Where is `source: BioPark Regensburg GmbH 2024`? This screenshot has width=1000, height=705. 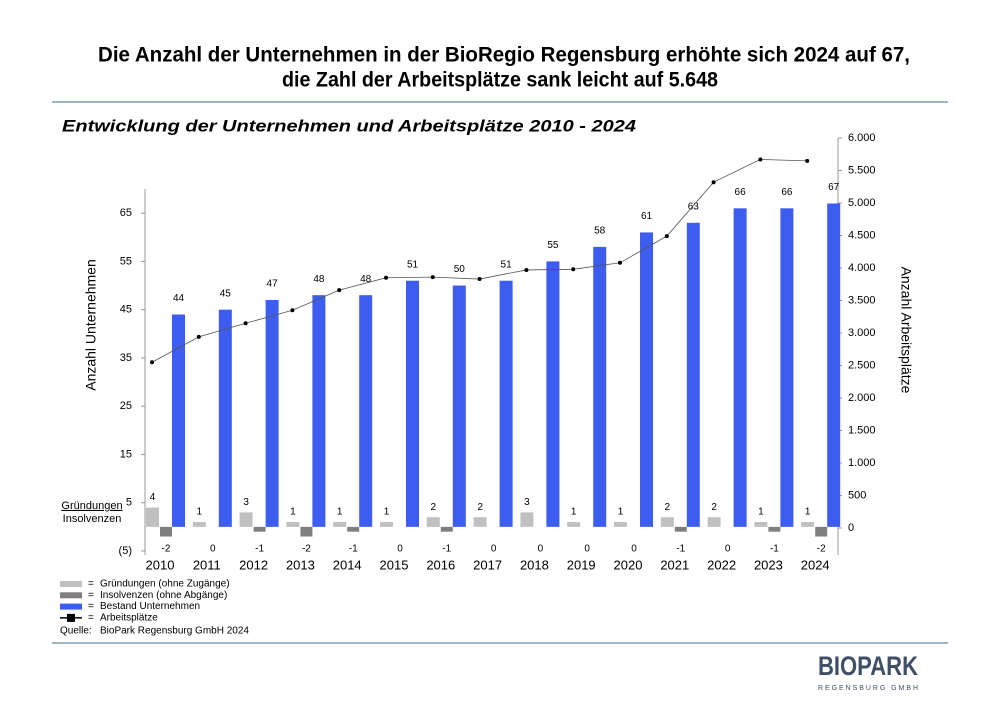 source: BioPark Regensburg GmbH 2024 is located at coordinates (174, 631).